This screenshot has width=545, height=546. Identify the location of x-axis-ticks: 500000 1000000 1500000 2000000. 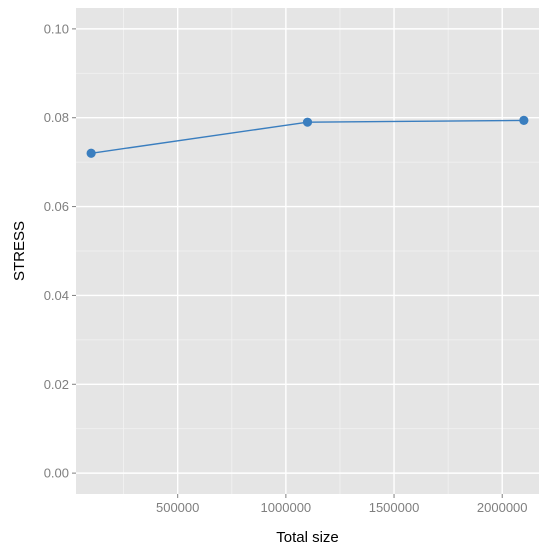
(342, 504).